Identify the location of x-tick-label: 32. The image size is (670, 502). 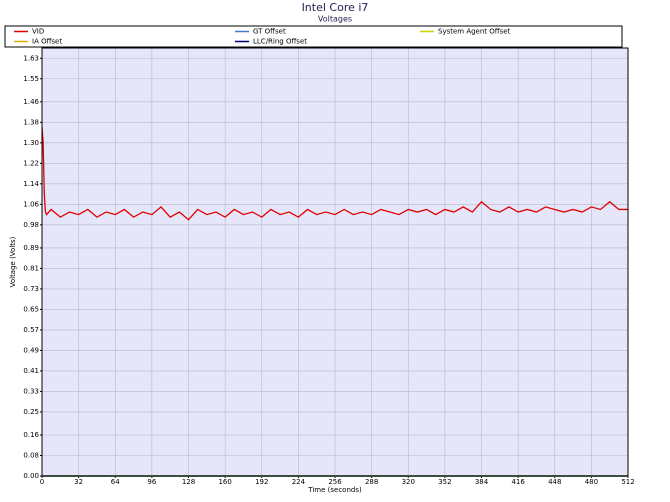
(78, 482).